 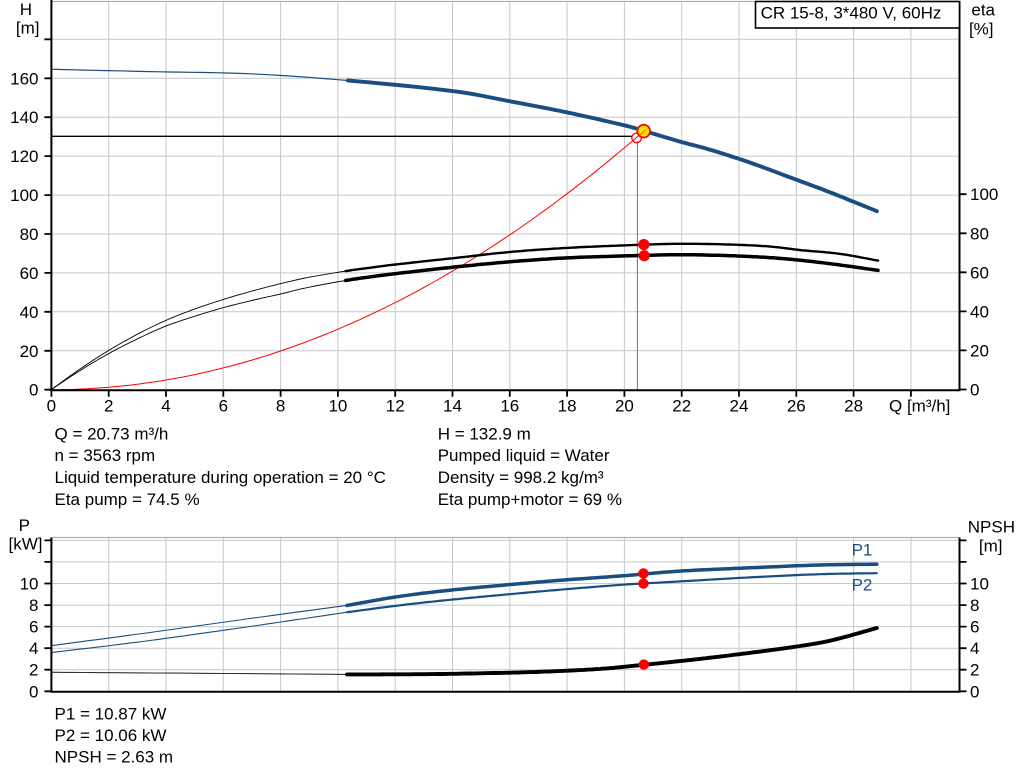 What do you see at coordinates (796, 406) in the screenshot?
I see `svg-text: 26` at bounding box center [796, 406].